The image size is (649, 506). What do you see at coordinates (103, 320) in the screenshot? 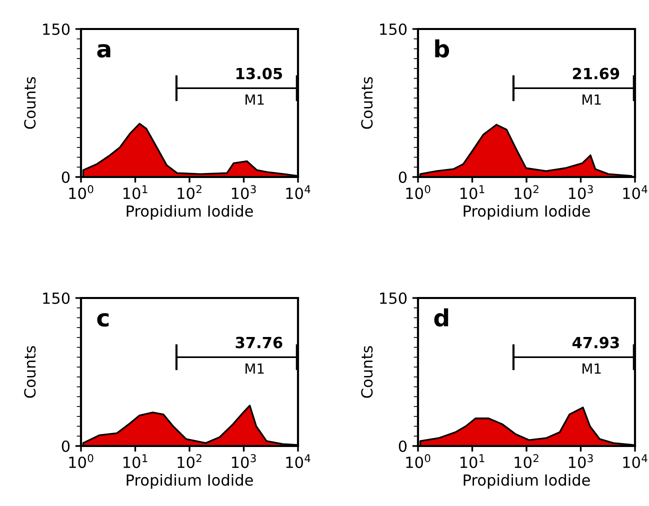
I see `chart-title: c` at bounding box center [103, 320].